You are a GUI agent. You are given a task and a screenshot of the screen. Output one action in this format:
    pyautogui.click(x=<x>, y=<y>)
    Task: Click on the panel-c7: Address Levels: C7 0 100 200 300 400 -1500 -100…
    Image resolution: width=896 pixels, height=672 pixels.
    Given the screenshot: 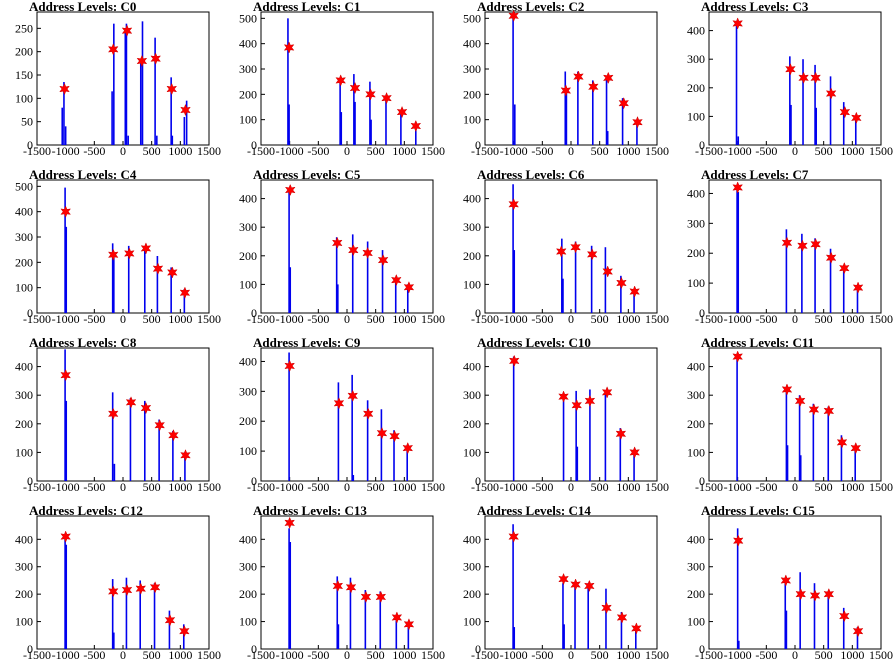 What is the action you would take?
    pyautogui.click(x=790, y=246)
    